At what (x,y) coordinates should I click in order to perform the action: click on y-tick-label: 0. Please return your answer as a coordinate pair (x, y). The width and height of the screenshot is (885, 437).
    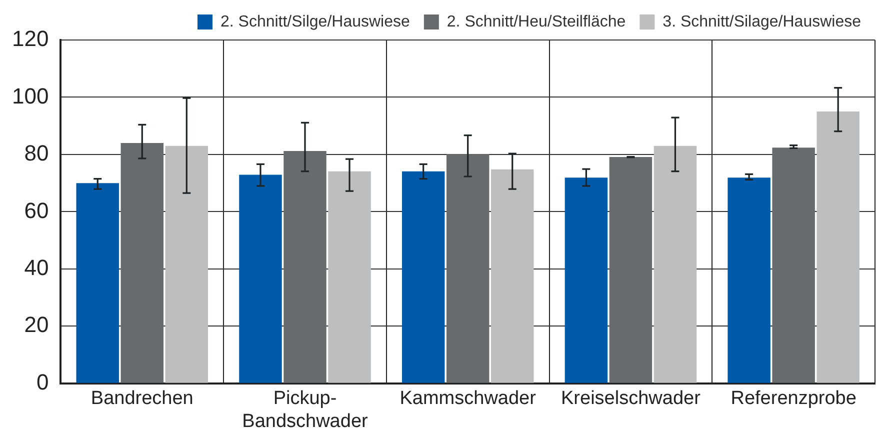
    Looking at the image, I should click on (42, 381).